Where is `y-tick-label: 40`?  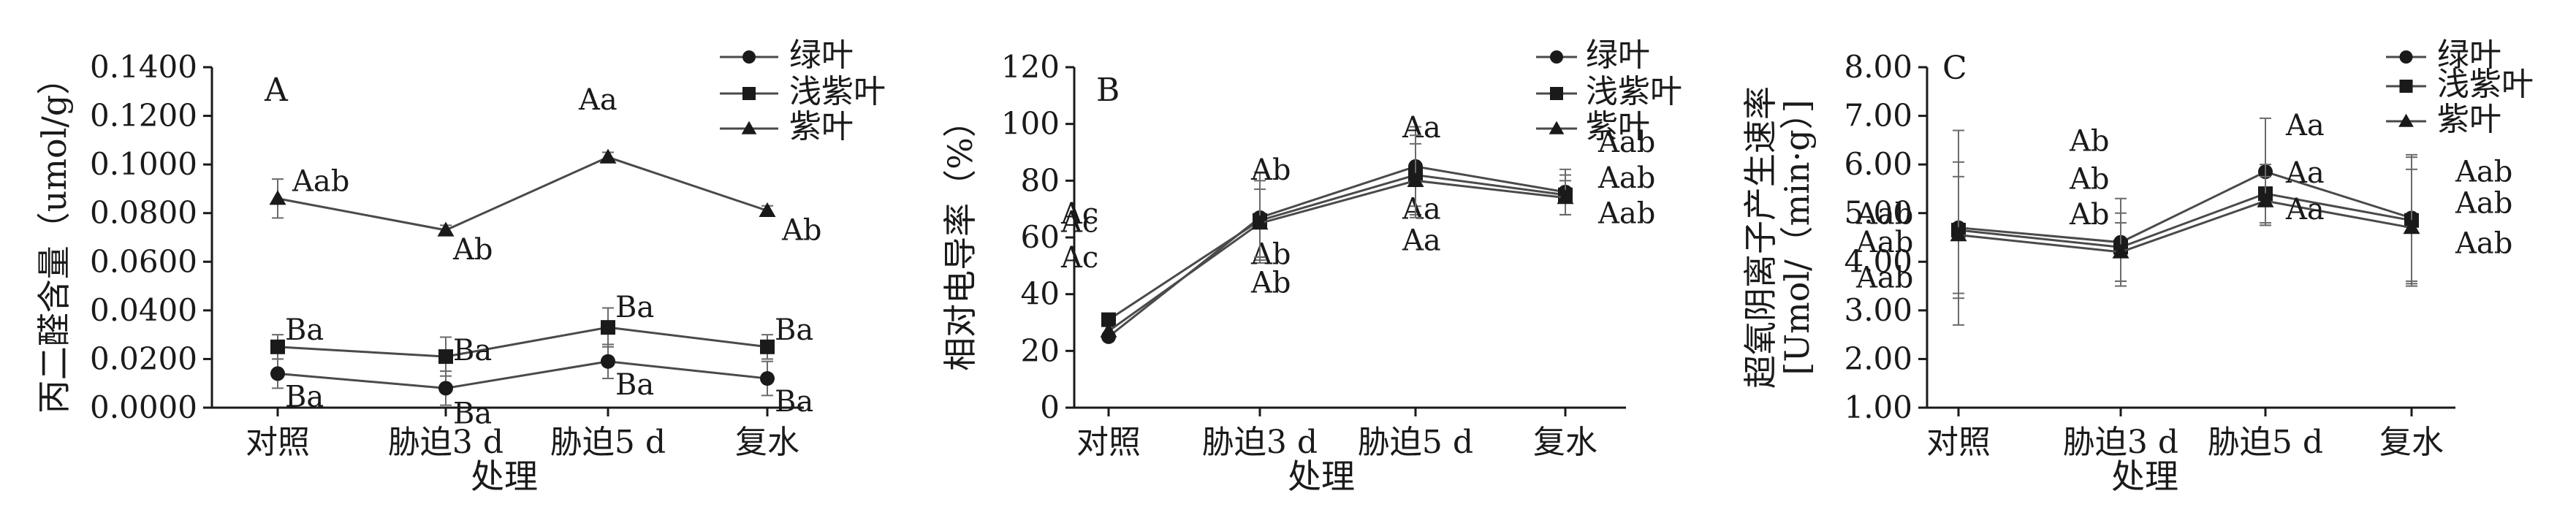 y-tick-label: 40 is located at coordinates (1040, 294).